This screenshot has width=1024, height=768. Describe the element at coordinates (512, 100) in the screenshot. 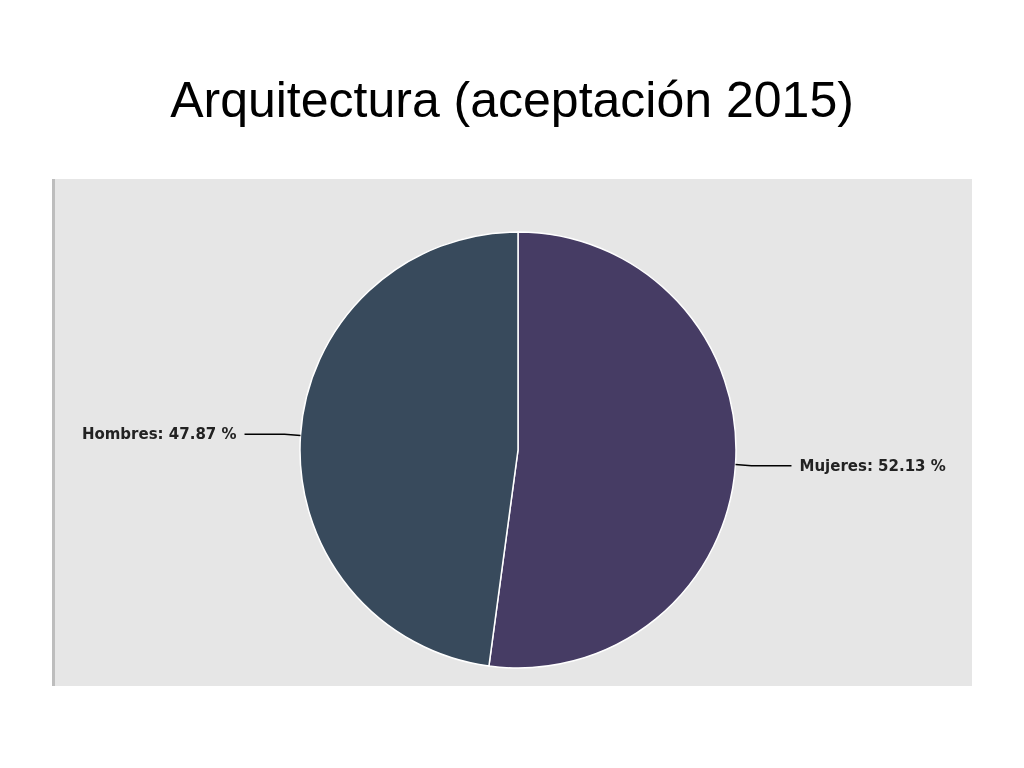

I see `chart-title: Arquitectura (aceptación 2015)` at that location.